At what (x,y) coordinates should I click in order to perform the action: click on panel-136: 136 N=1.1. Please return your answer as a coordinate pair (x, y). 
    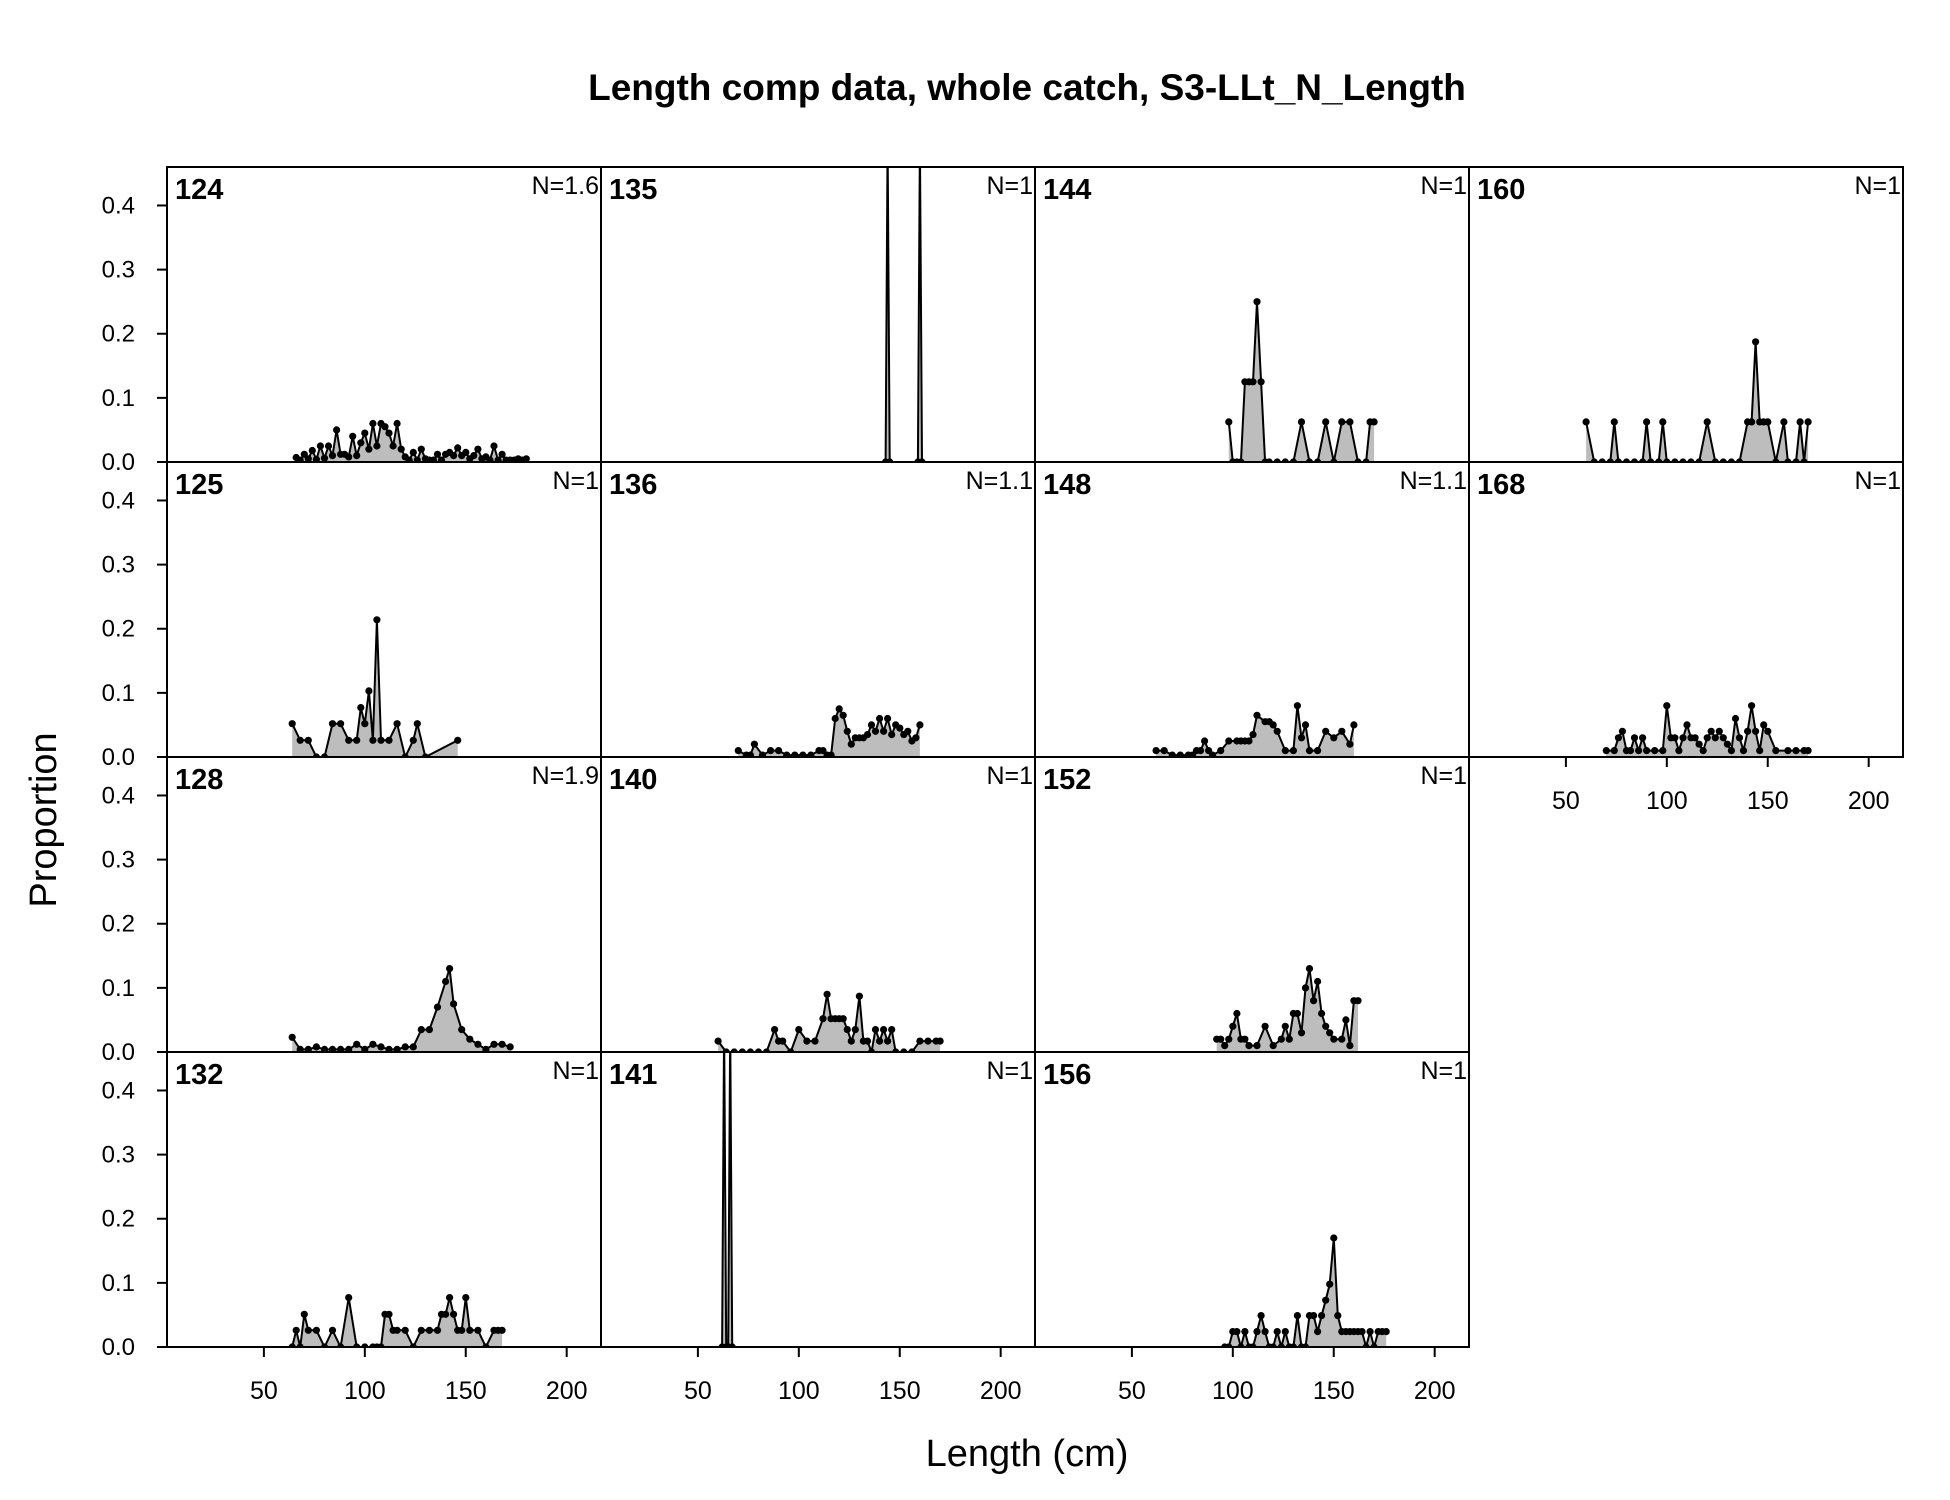
    Looking at the image, I should click on (818, 609).